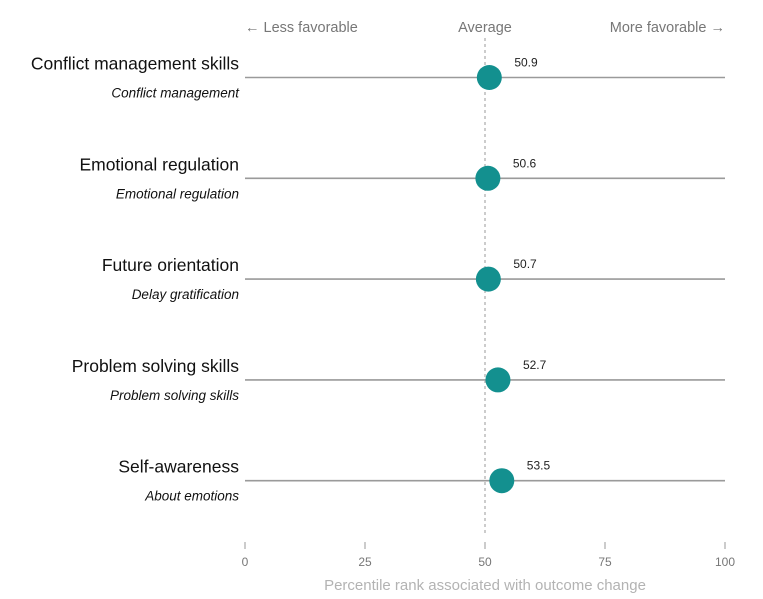 This screenshot has width=763, height=599. I want to click on category-label: Self-awareness, so click(178, 467).